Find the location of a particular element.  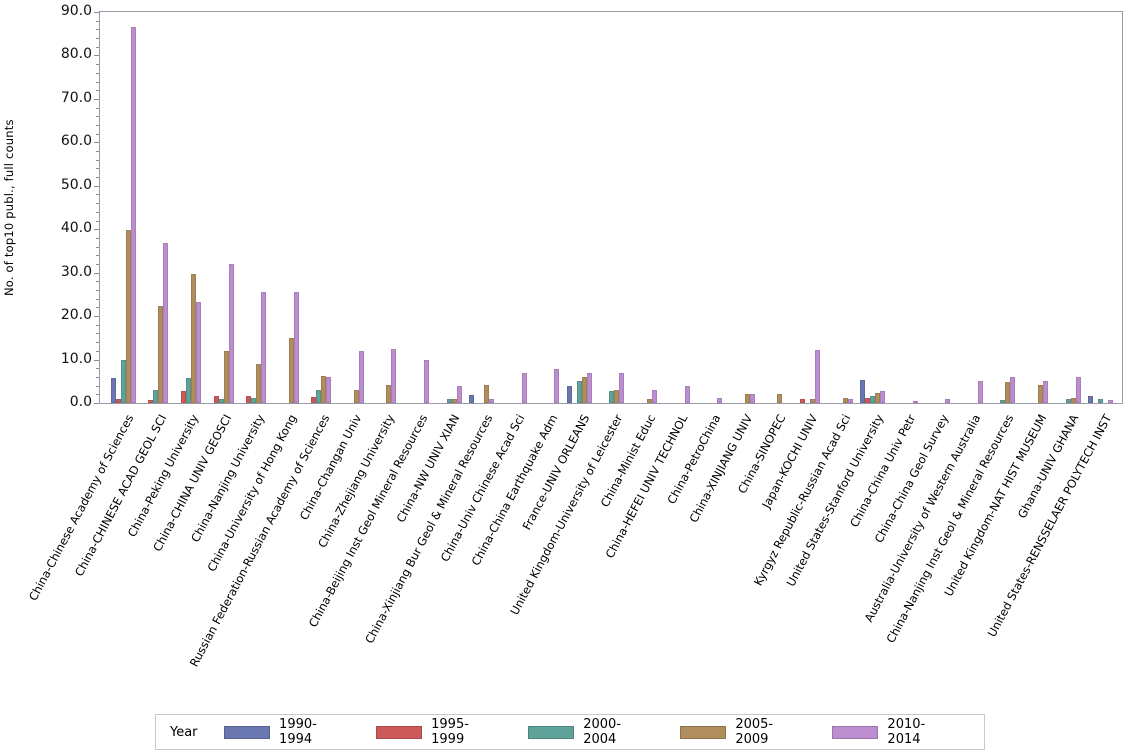

y-tick-label: 30.0 is located at coordinates (76, 271).